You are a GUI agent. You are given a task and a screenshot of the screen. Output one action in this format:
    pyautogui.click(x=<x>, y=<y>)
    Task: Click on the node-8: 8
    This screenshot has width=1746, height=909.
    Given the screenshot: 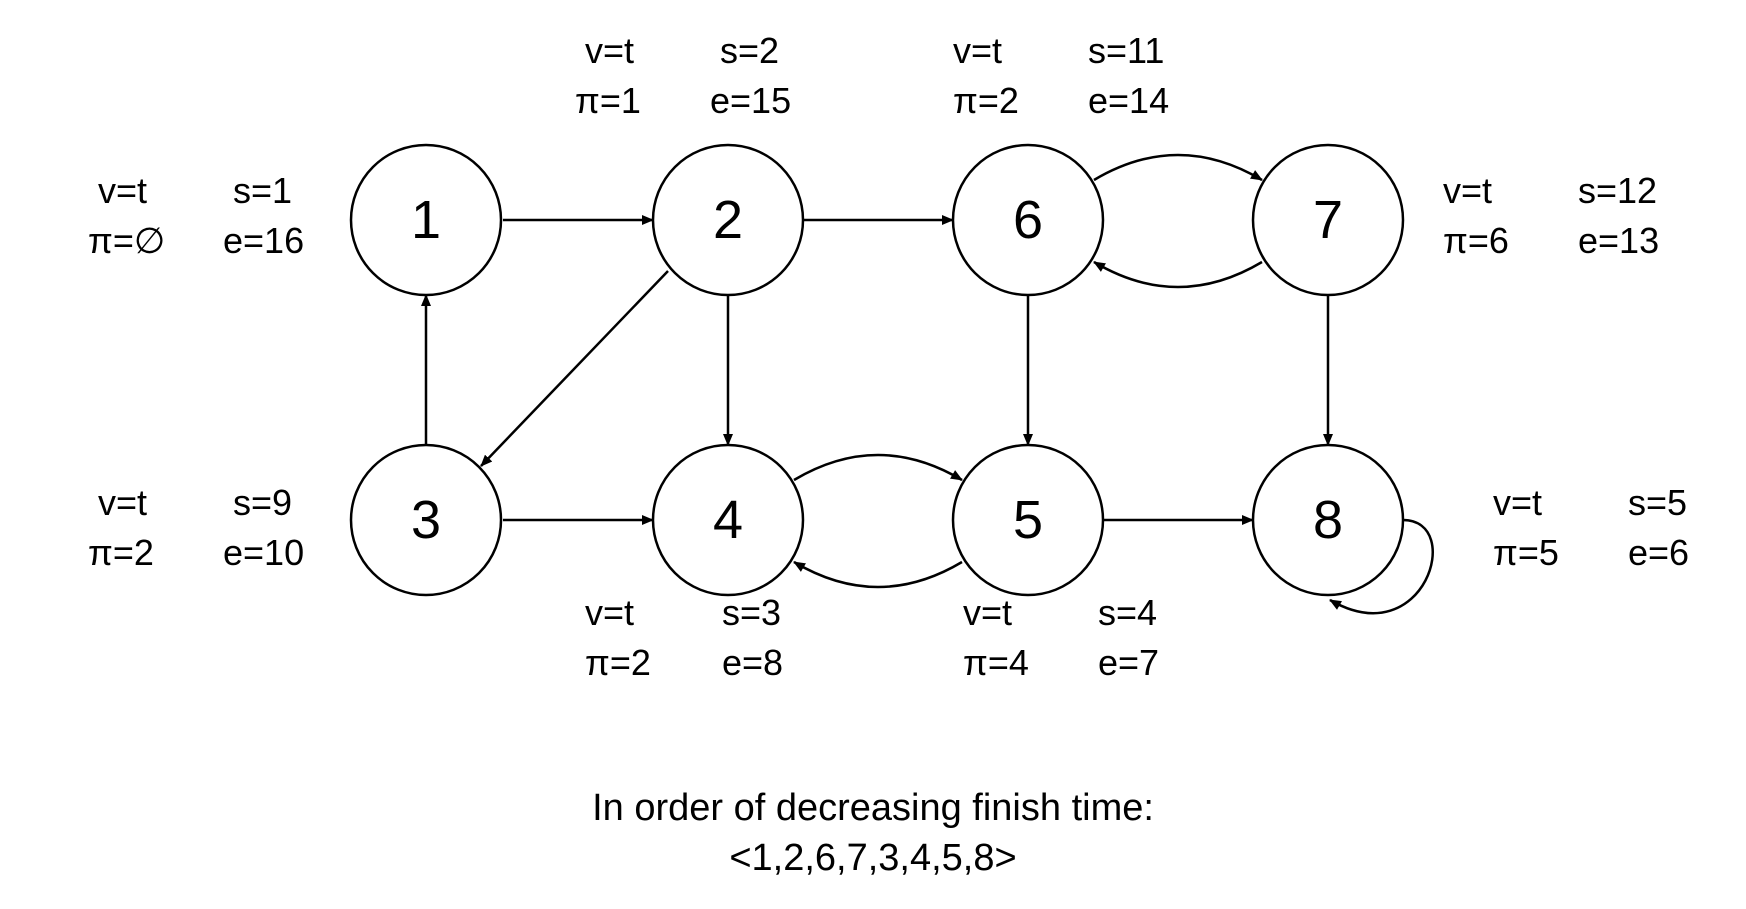 What is the action you would take?
    pyautogui.click(x=1328, y=520)
    